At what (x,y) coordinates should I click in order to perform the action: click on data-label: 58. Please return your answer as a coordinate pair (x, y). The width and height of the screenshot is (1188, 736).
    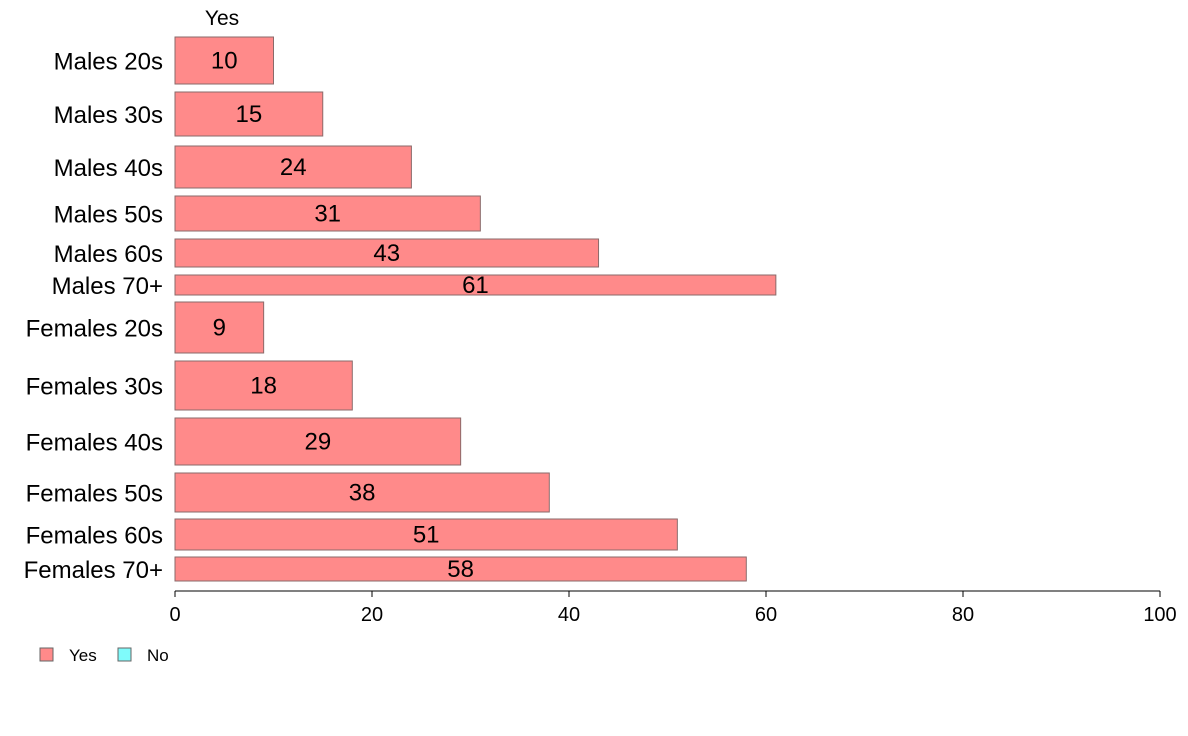
    Looking at the image, I should click on (460, 569).